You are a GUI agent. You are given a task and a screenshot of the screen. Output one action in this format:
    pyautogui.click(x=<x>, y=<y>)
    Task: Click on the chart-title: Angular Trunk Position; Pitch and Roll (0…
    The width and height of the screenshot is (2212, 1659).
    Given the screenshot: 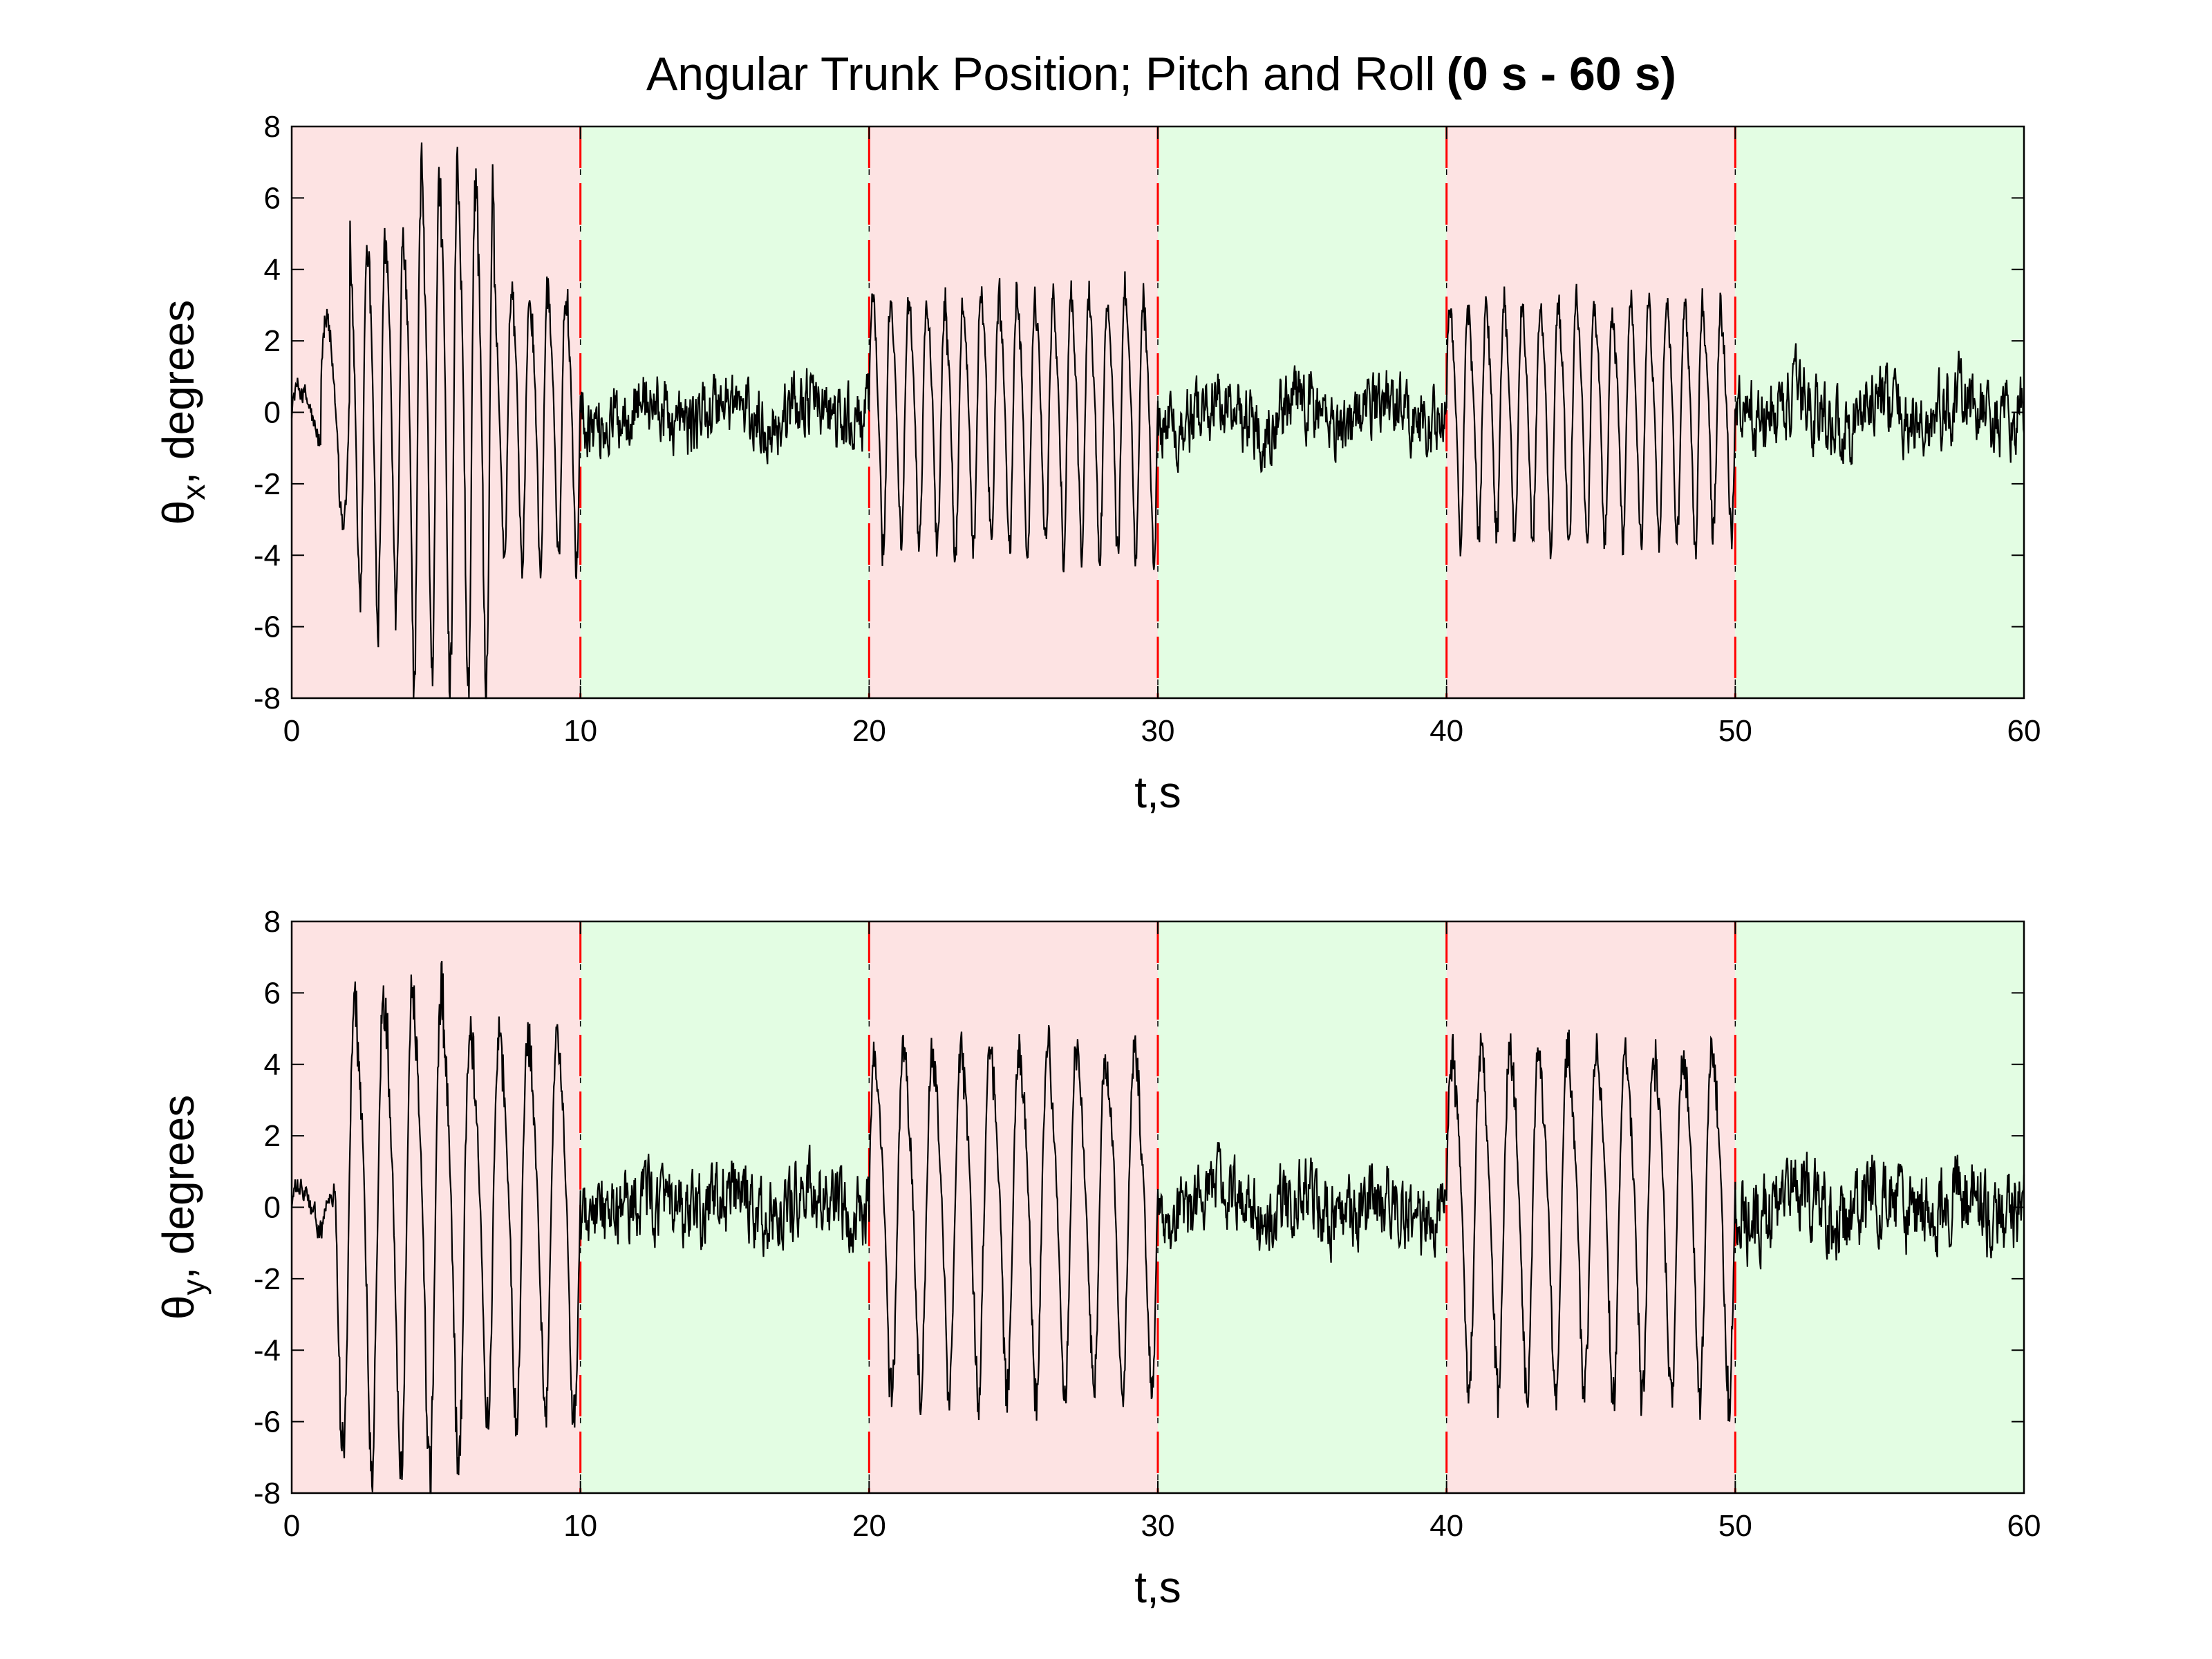 What is the action you would take?
    pyautogui.click(x=1161, y=74)
    